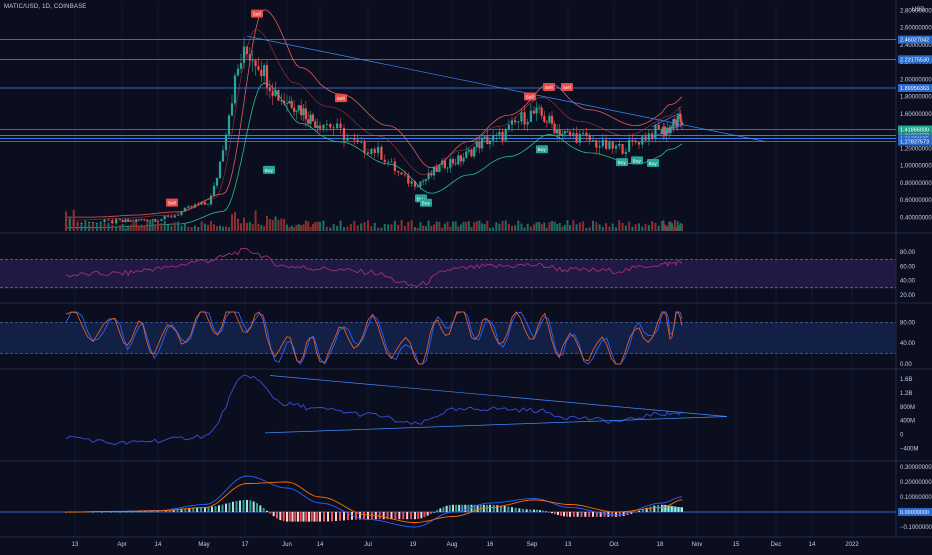 The height and width of the screenshot is (555, 932). What do you see at coordinates (914, 89) in the screenshot?
I see `price-level-value: 1.89956363` at bounding box center [914, 89].